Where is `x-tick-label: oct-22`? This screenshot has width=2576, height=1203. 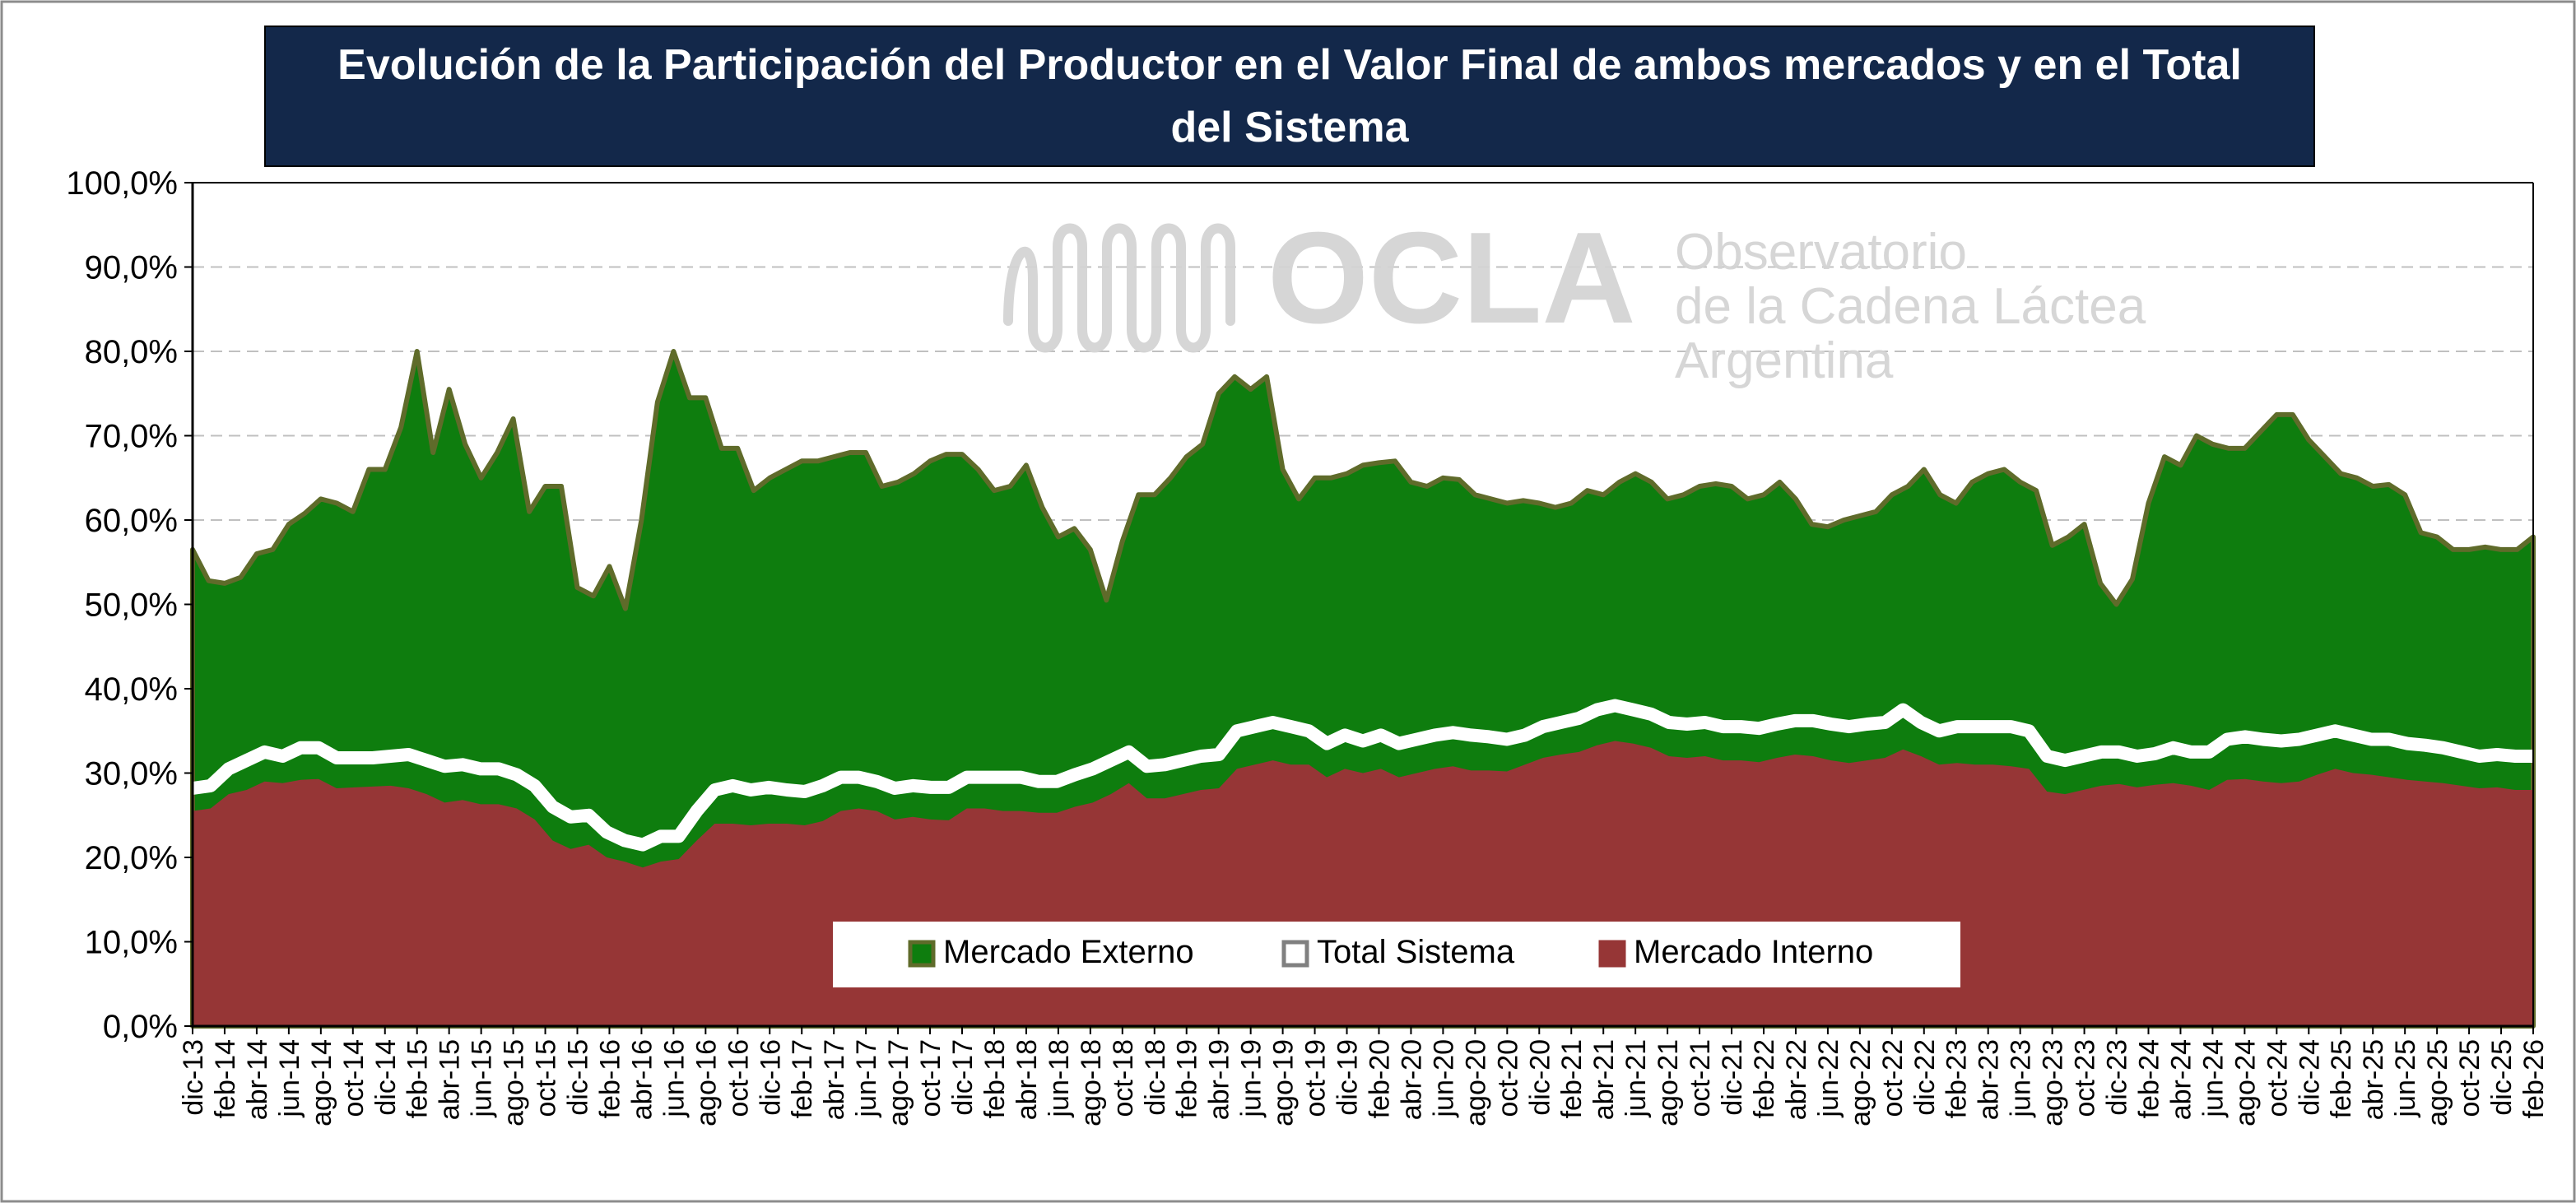 x-tick-label: oct-22 is located at coordinates (1893, 1078).